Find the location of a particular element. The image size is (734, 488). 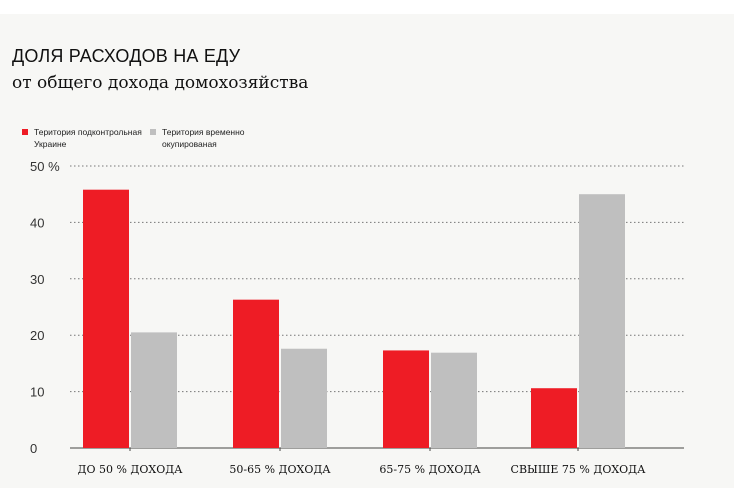

chart-subtitle: от общего дохода домохозяйства is located at coordinates (160, 83).